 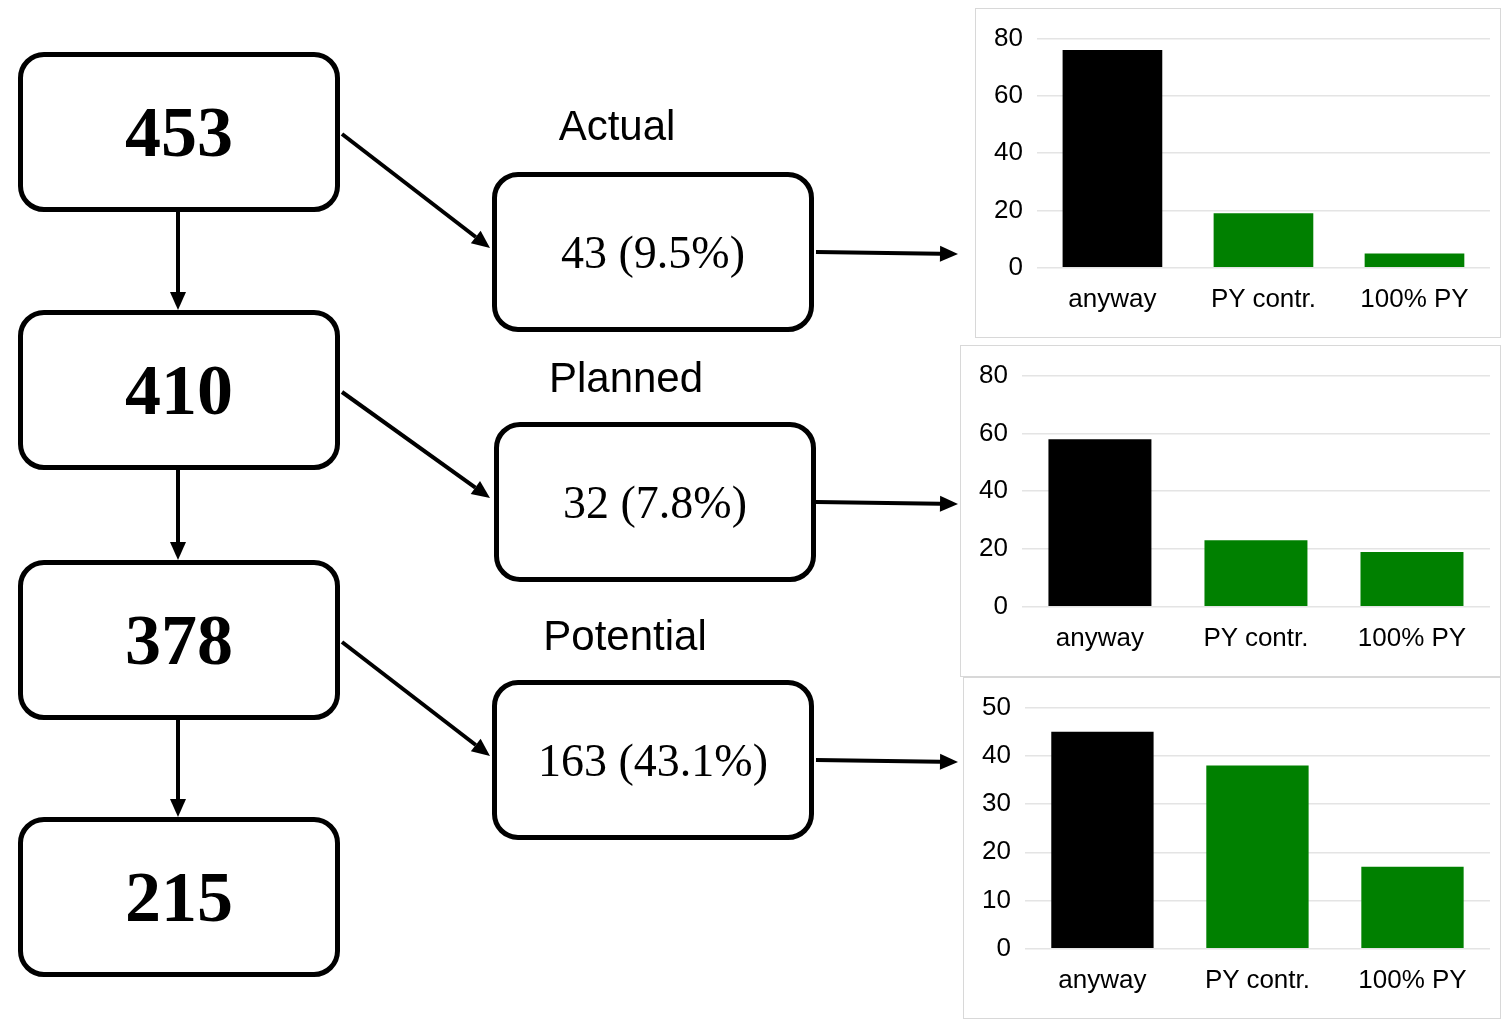 What do you see at coordinates (617, 126) in the screenshot?
I see `text: Actual` at bounding box center [617, 126].